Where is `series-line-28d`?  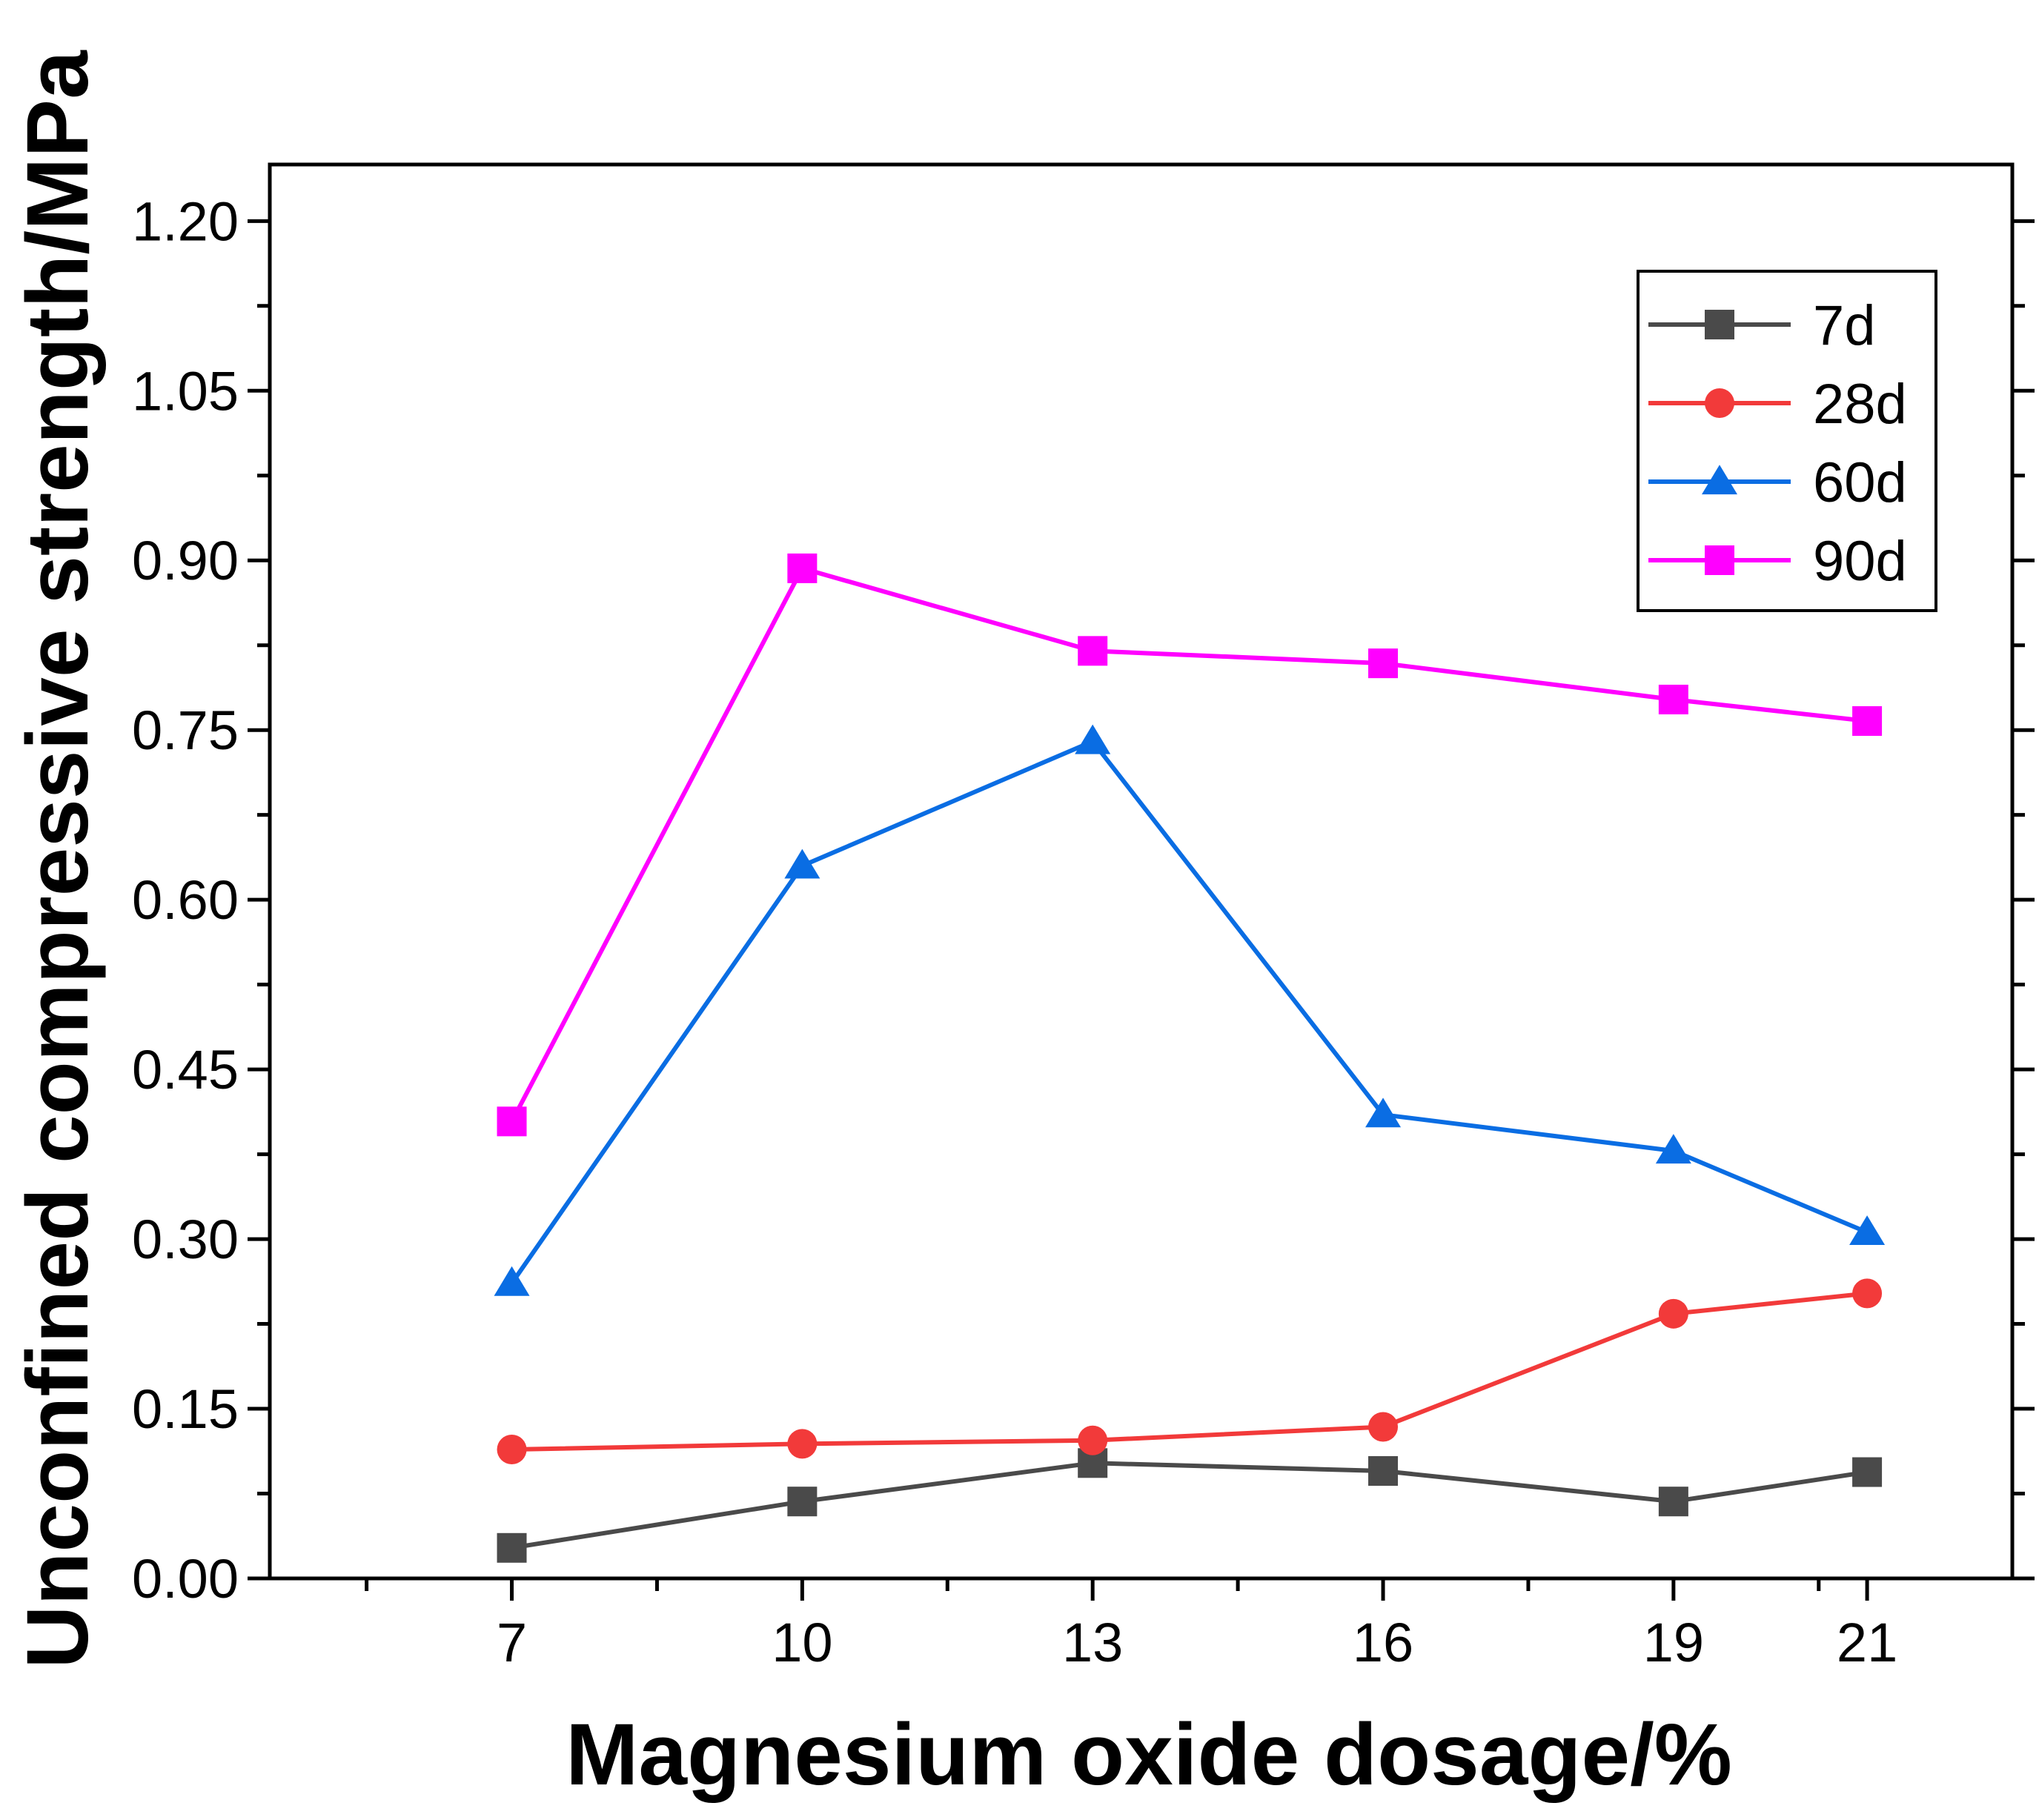
series-line-28d is located at coordinates (1189, 1371).